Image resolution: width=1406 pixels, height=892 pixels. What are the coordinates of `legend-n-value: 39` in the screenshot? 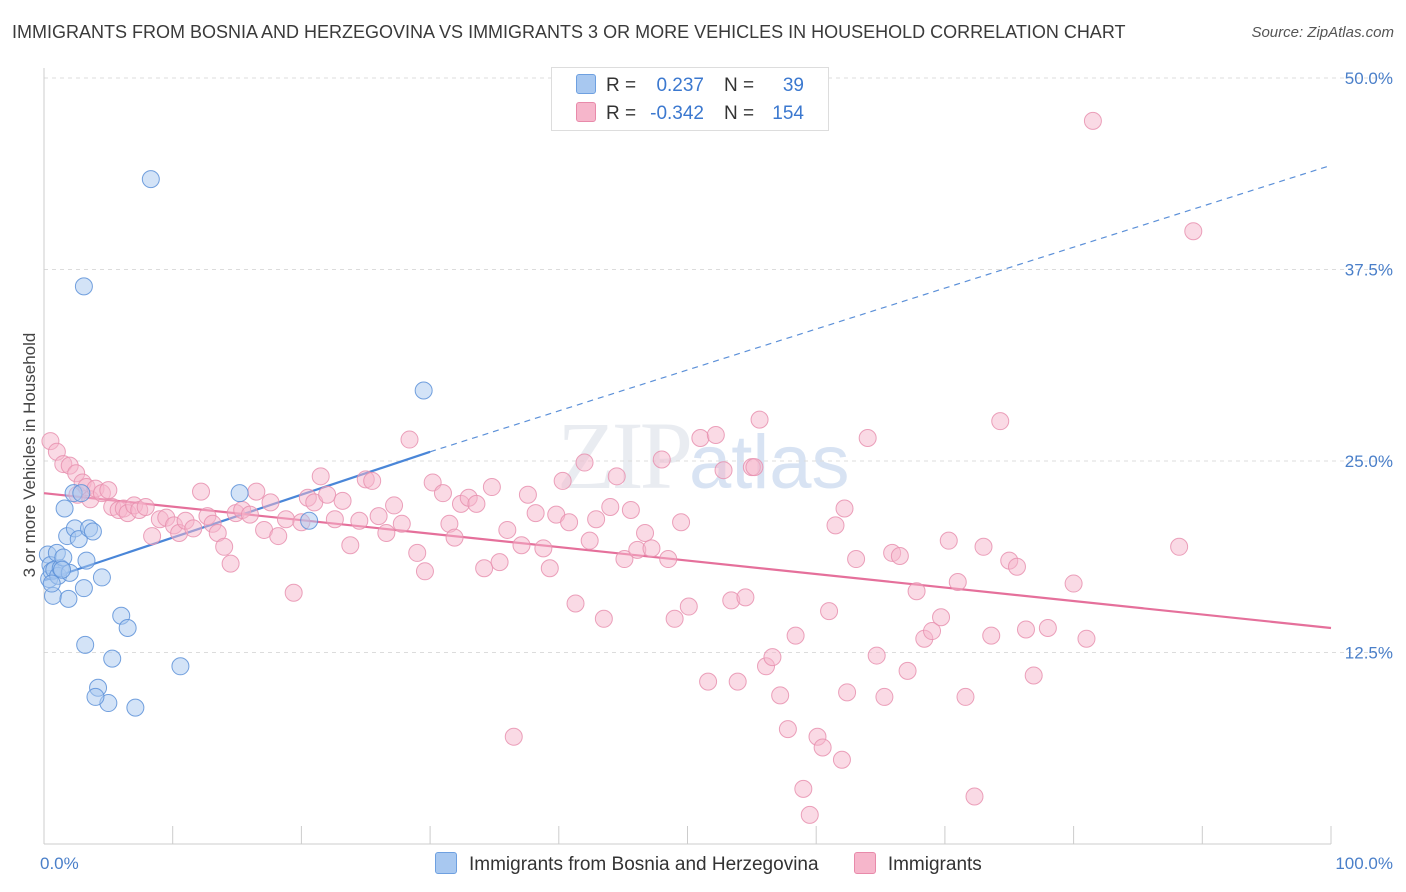 It's located at (793, 85).